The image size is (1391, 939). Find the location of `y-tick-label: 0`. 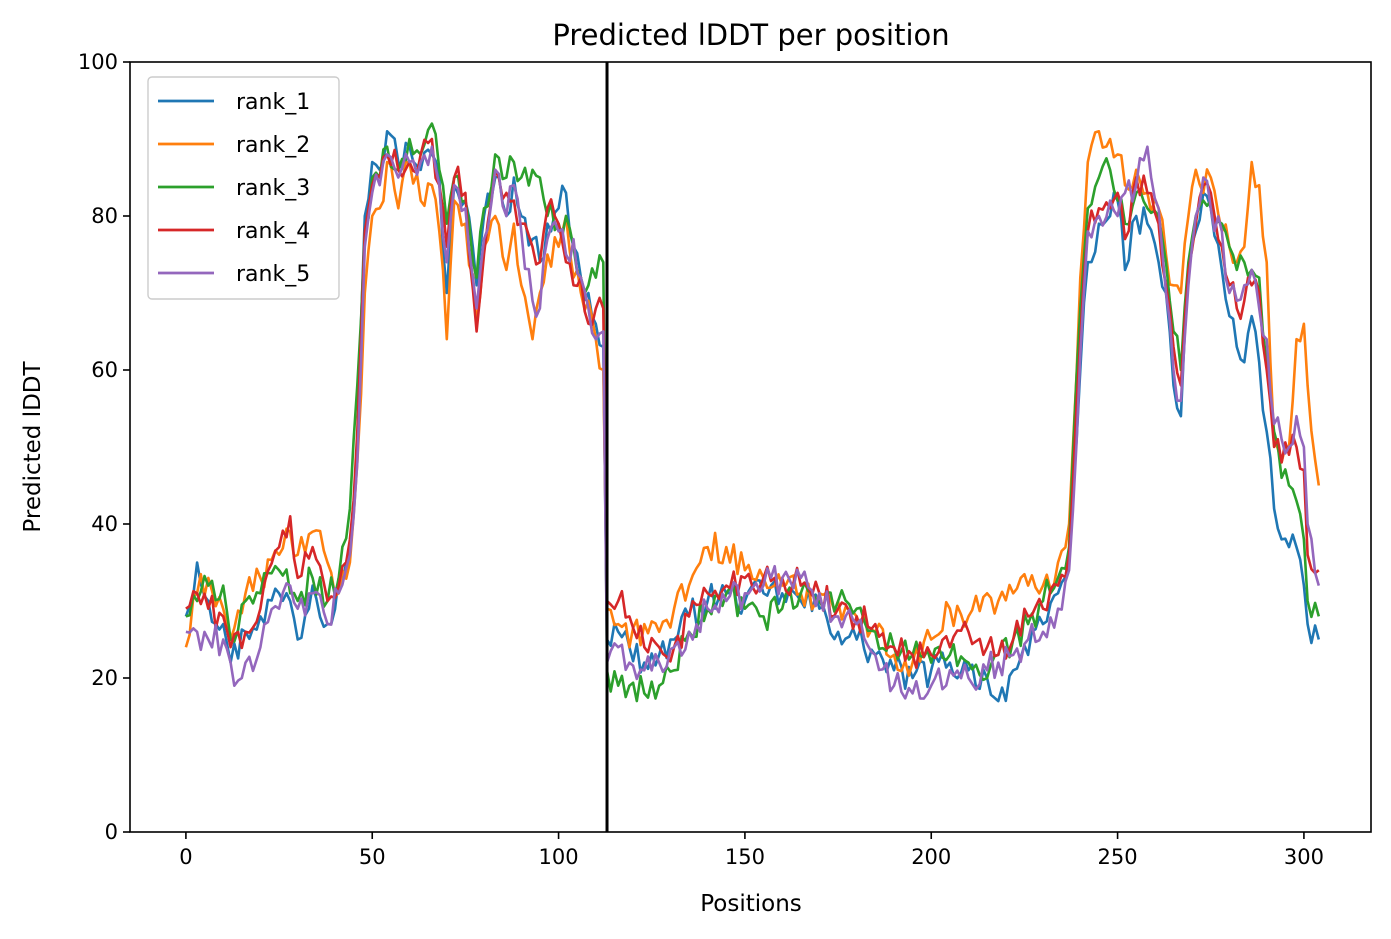

y-tick-label: 0 is located at coordinates (111, 832).